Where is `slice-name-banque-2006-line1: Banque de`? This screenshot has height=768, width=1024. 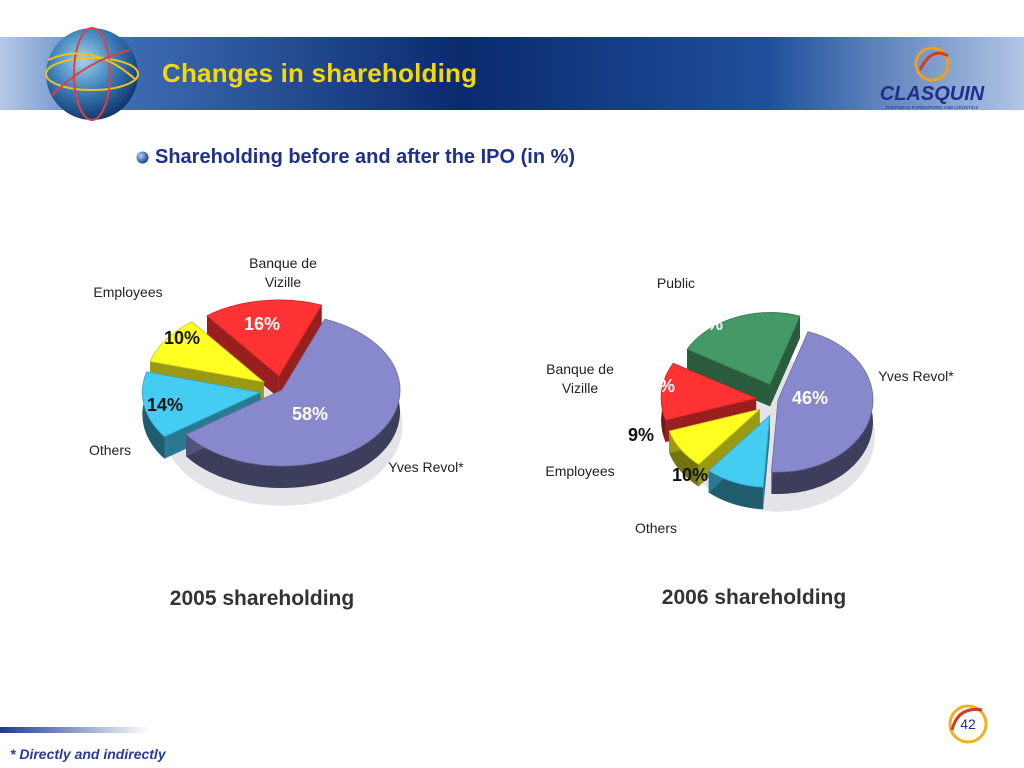
slice-name-banque-2006-line1: Banque de is located at coordinates (580, 369).